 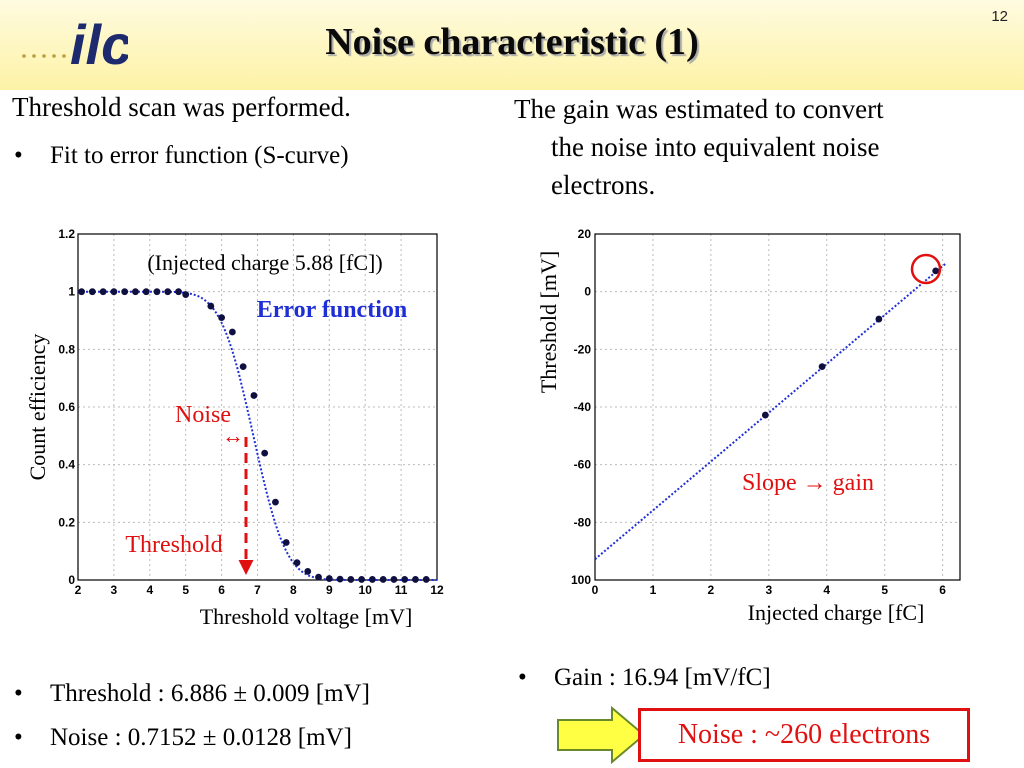 I want to click on left-bullet: • Fit to error function (S-curve), so click(x=249, y=160).